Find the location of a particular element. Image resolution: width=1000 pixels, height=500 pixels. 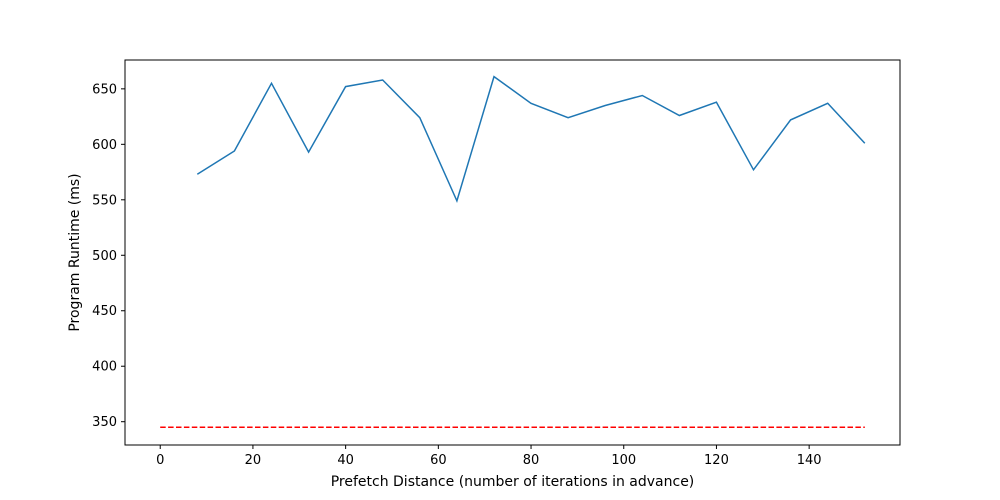

x-tick-label: 20 is located at coordinates (253, 460).